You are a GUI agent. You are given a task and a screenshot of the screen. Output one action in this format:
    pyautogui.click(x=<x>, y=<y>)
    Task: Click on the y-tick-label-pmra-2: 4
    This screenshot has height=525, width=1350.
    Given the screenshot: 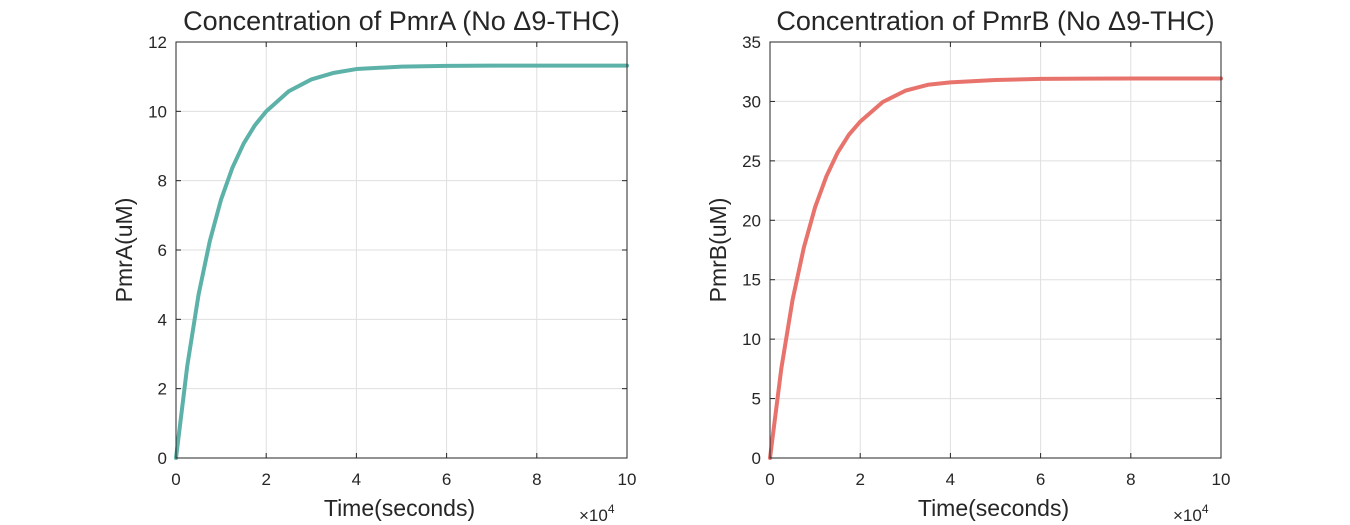 What is the action you would take?
    pyautogui.click(x=162, y=319)
    